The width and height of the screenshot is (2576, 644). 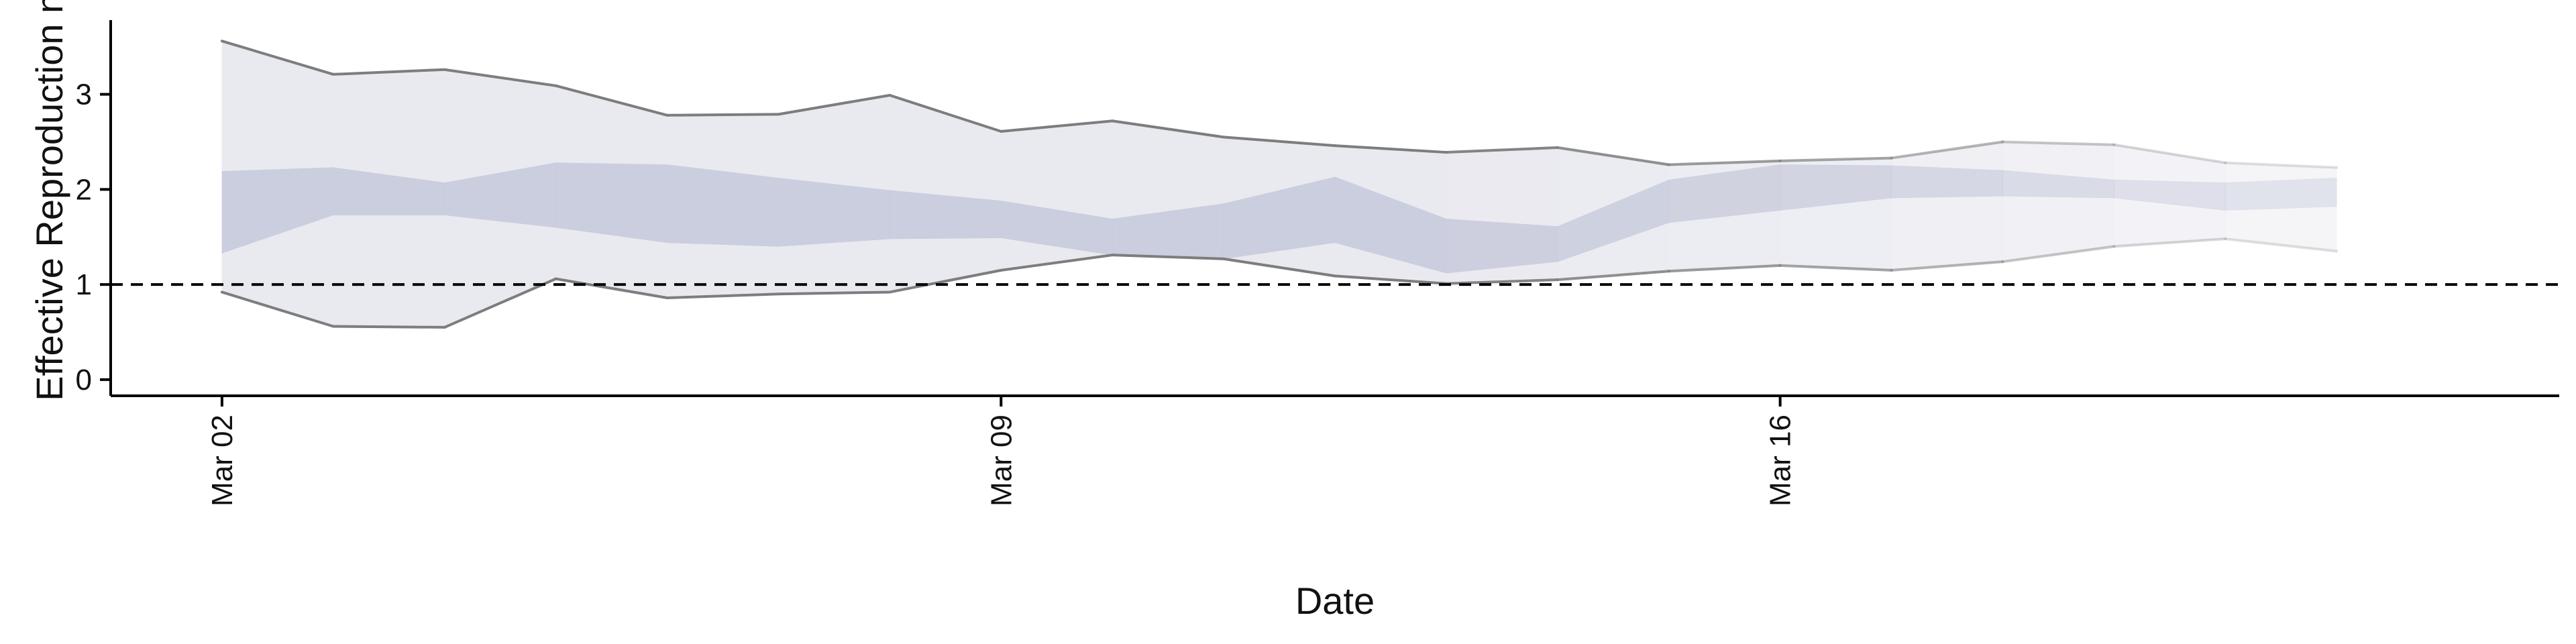 What do you see at coordinates (84, 380) in the screenshot?
I see `y-tick-label: 0` at bounding box center [84, 380].